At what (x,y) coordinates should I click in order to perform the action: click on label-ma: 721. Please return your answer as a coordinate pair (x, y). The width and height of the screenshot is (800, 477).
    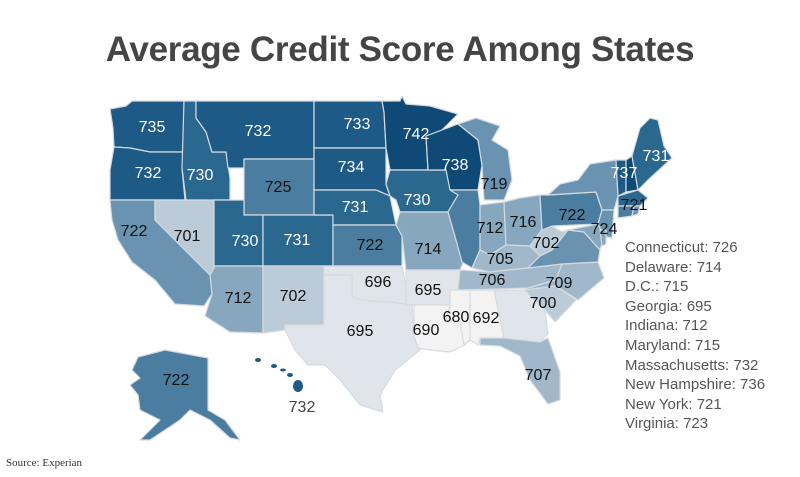
    Looking at the image, I should click on (634, 205).